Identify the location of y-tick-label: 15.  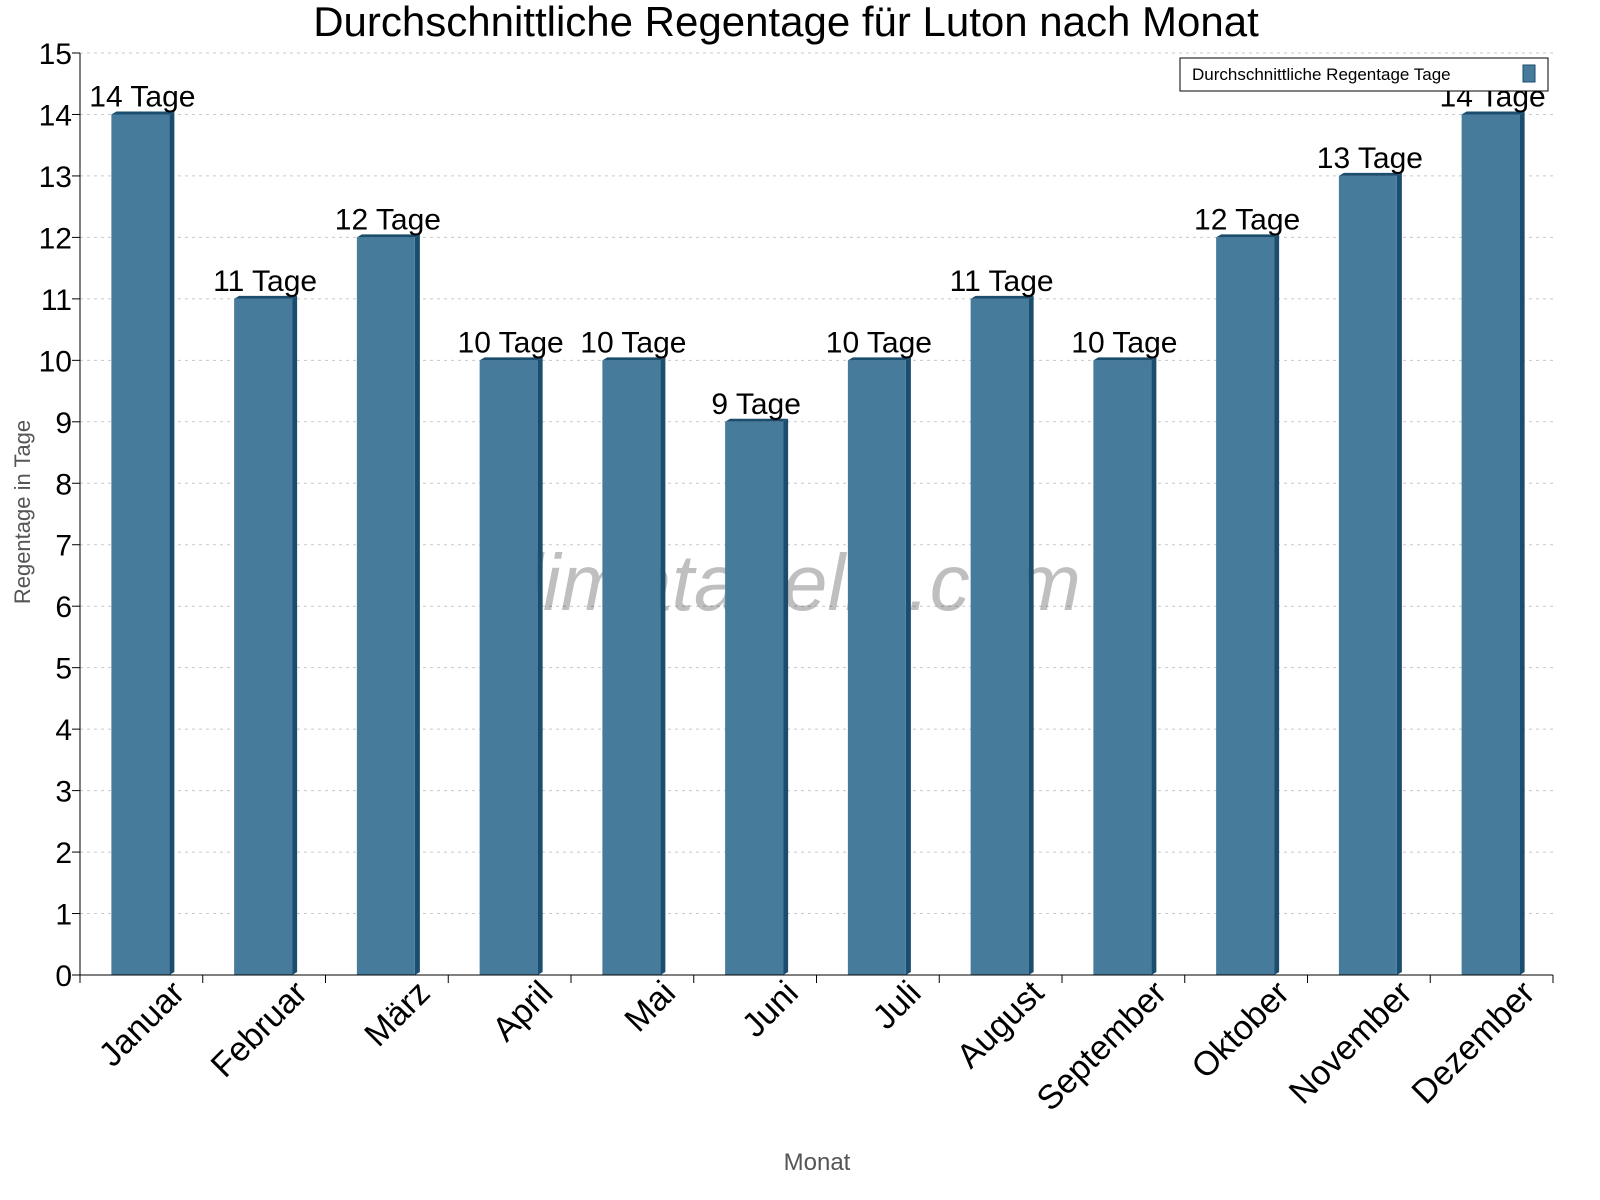
(55, 54).